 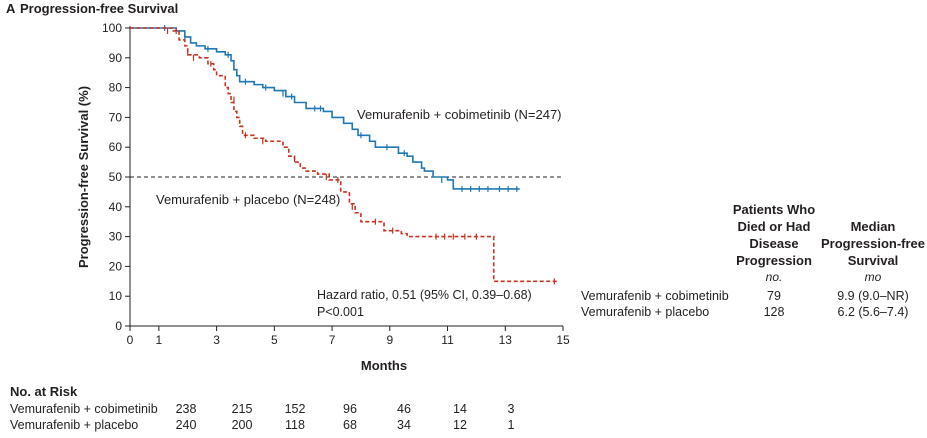 I want to click on at-risk-count-placebo: 200, so click(x=242, y=425).